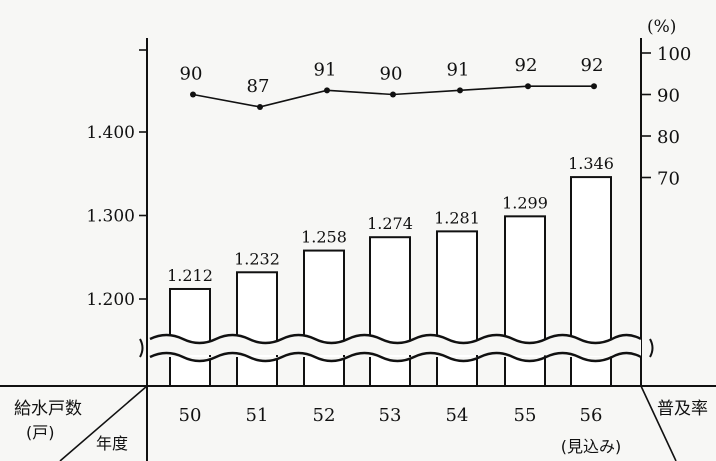  I want to click on bar-value-label: 1.346, so click(591, 163).